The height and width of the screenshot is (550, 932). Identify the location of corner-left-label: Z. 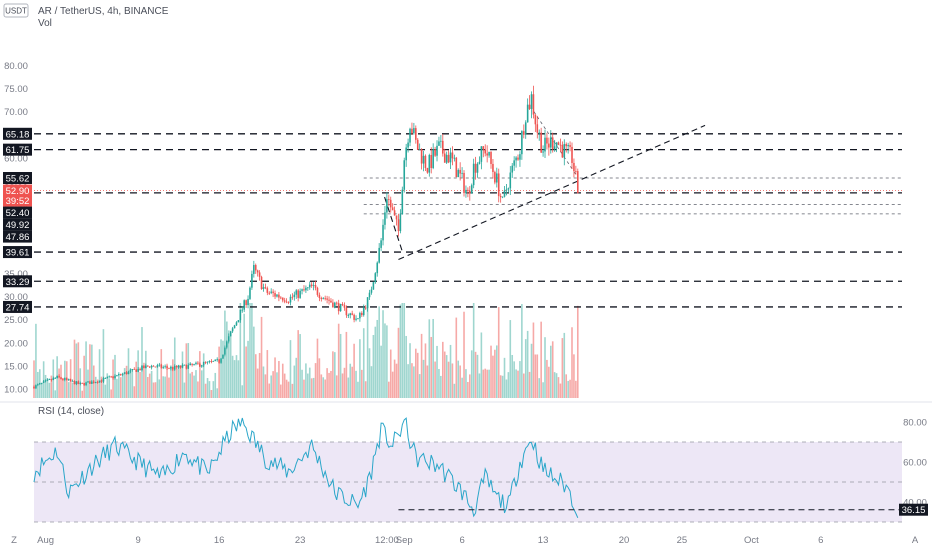
(14, 540).